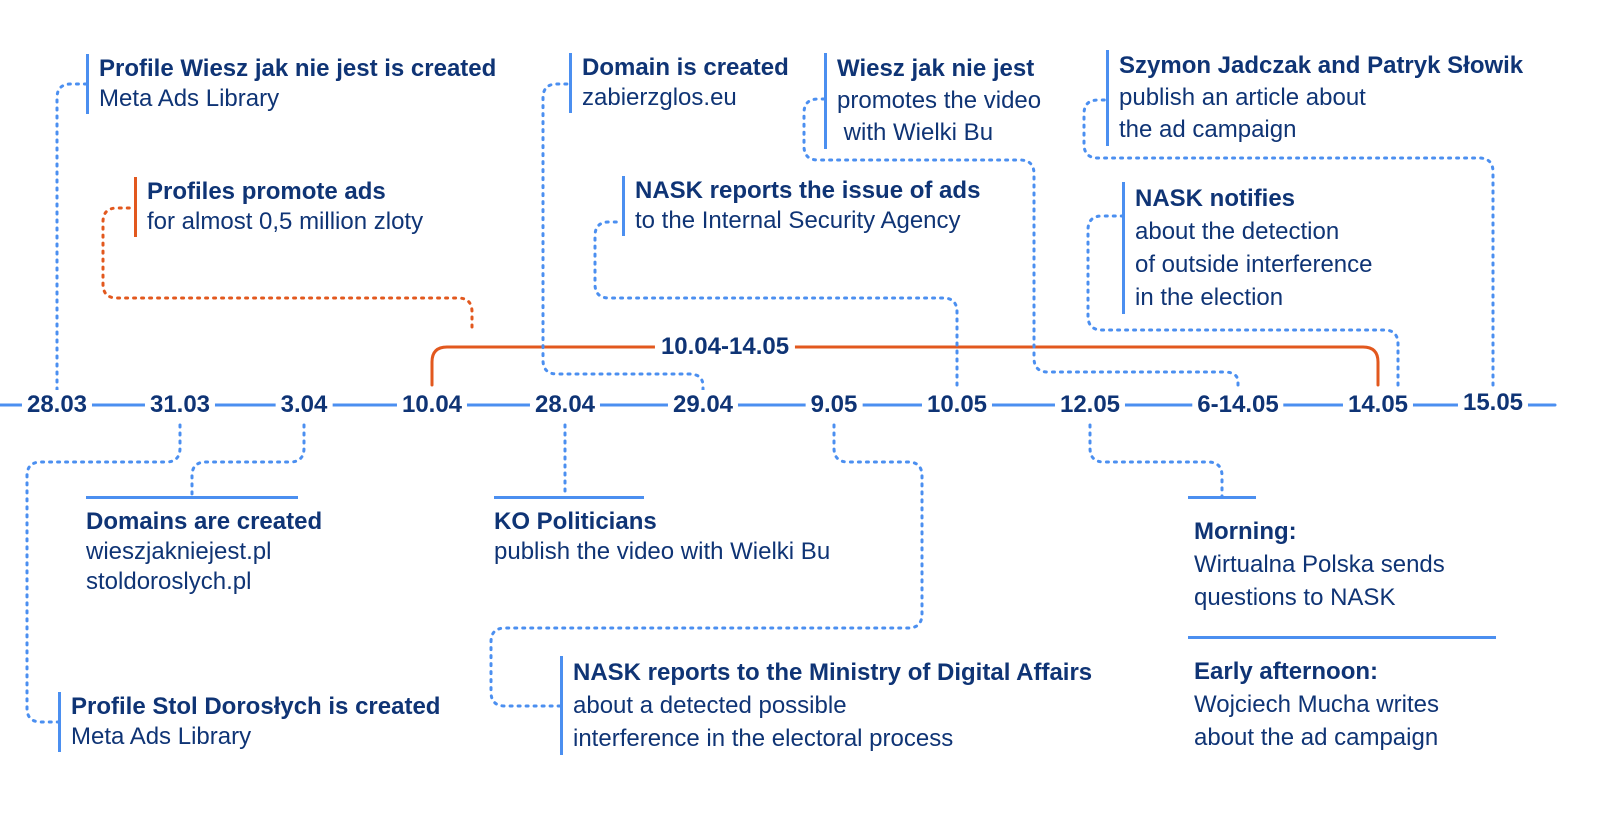  What do you see at coordinates (685, 67) in the screenshot?
I see `event-title: Domain is created` at bounding box center [685, 67].